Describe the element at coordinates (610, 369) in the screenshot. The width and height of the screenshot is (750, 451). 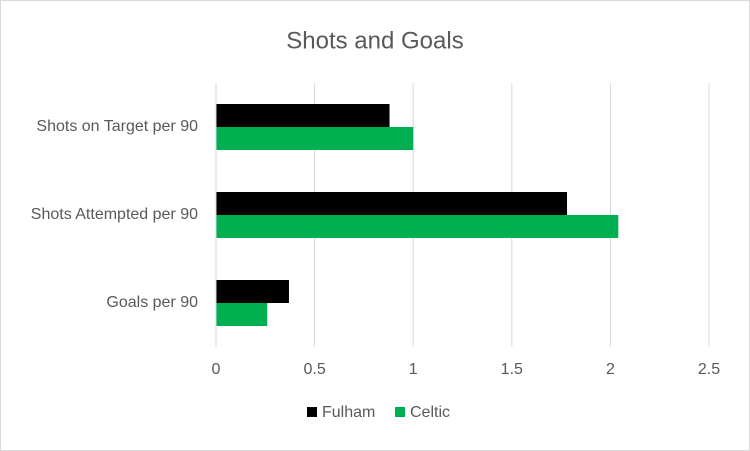
I see `x-tick-label: 2` at that location.